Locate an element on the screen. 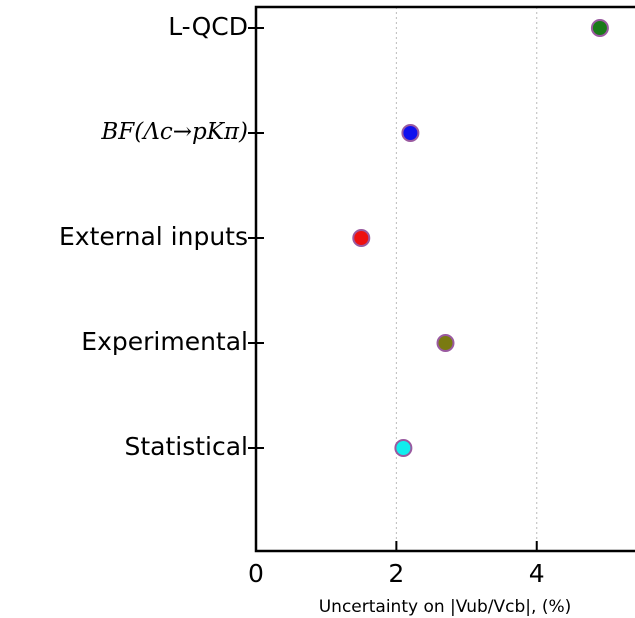 This screenshot has width=635, height=618. y-tick-label: BF(Λc→pKπ) is located at coordinates (174, 132).